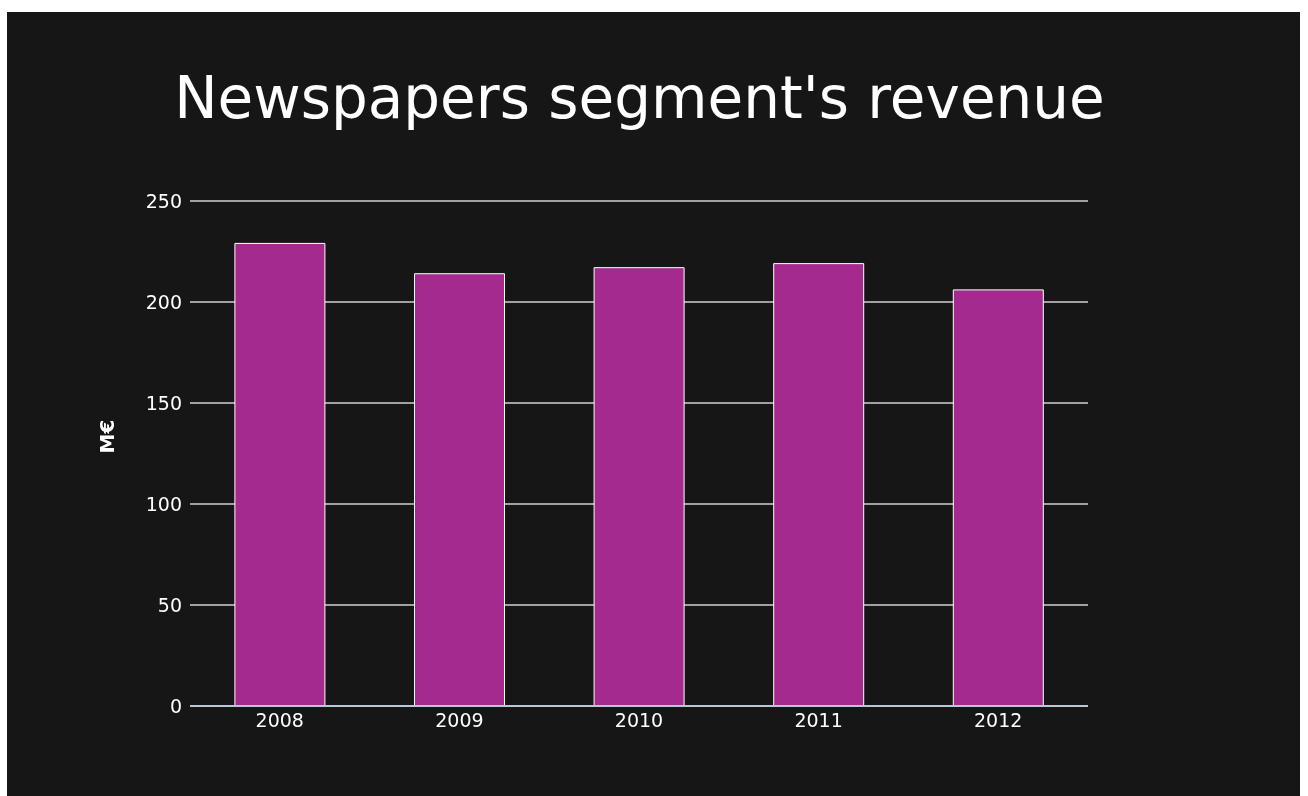  Describe the element at coordinates (163, 402) in the screenshot. I see `y-tick-label: 150` at that location.